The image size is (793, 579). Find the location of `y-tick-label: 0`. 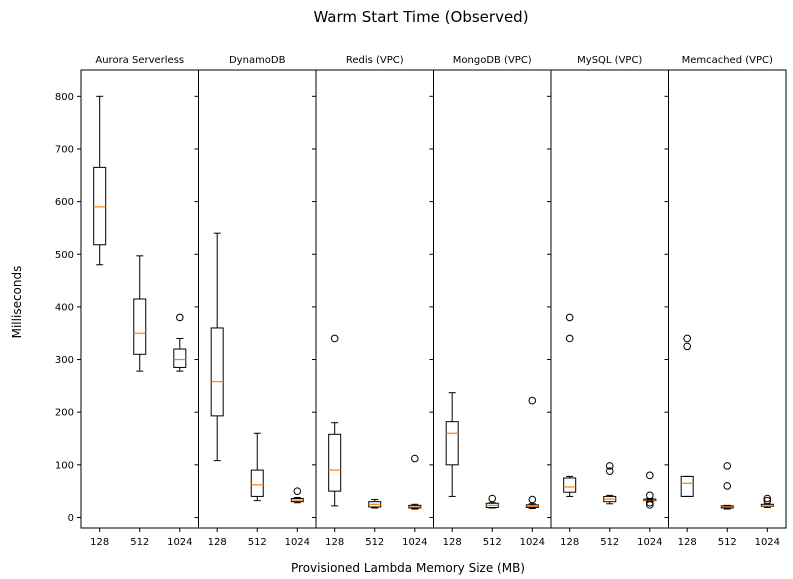

y-tick-label: 0 is located at coordinates (71, 518).